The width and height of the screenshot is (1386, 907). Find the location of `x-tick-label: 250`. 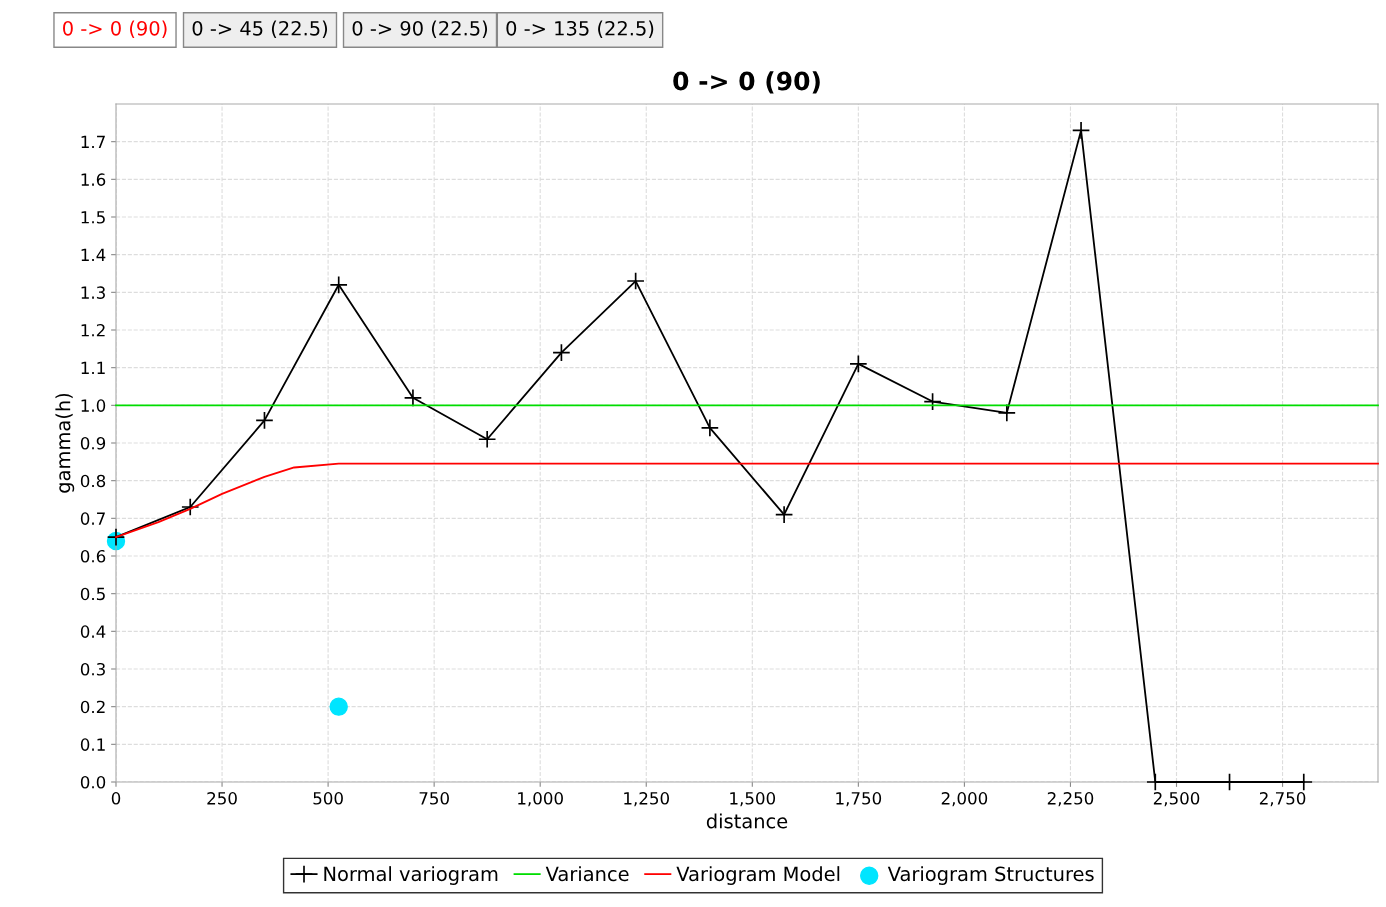

x-tick-label: 250 is located at coordinates (222, 798).